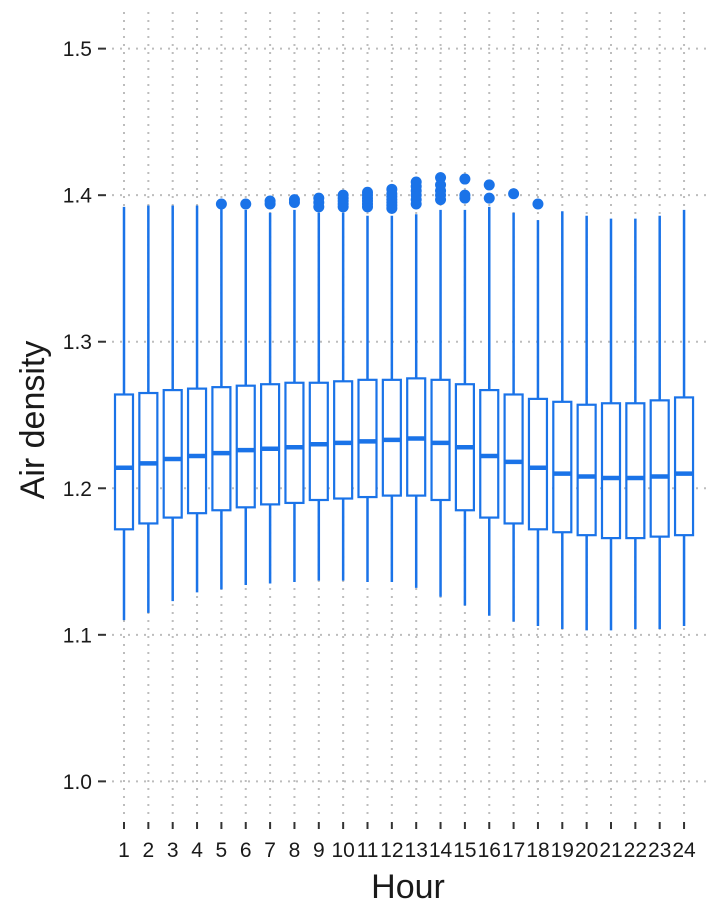 The width and height of the screenshot is (720, 921). I want to click on y-tick-label: 1.1, so click(77, 635).